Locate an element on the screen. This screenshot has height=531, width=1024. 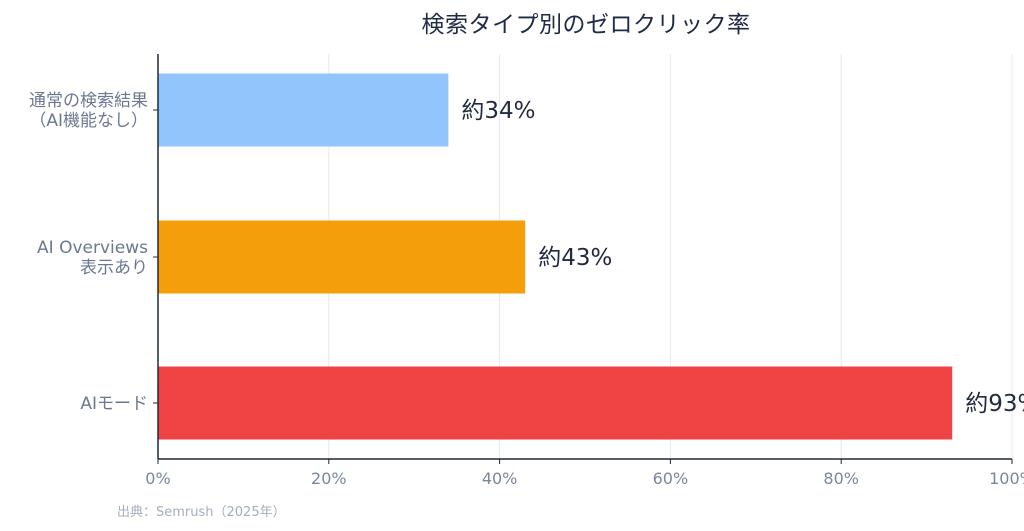
category-label-0: 通常の検索結果（AI機能なし） is located at coordinates (88, 111).